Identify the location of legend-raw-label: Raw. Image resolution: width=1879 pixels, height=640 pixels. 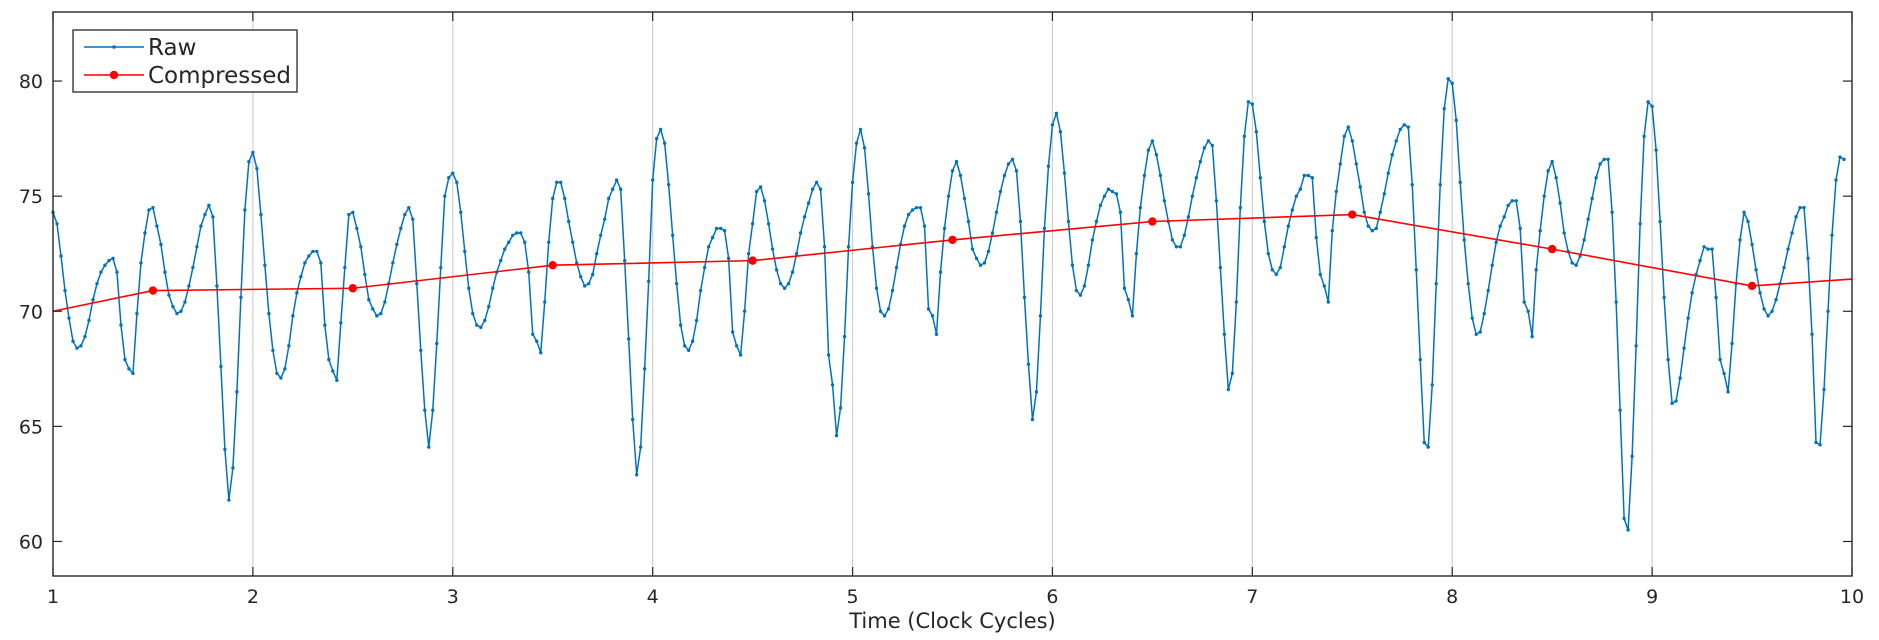
(172, 48).